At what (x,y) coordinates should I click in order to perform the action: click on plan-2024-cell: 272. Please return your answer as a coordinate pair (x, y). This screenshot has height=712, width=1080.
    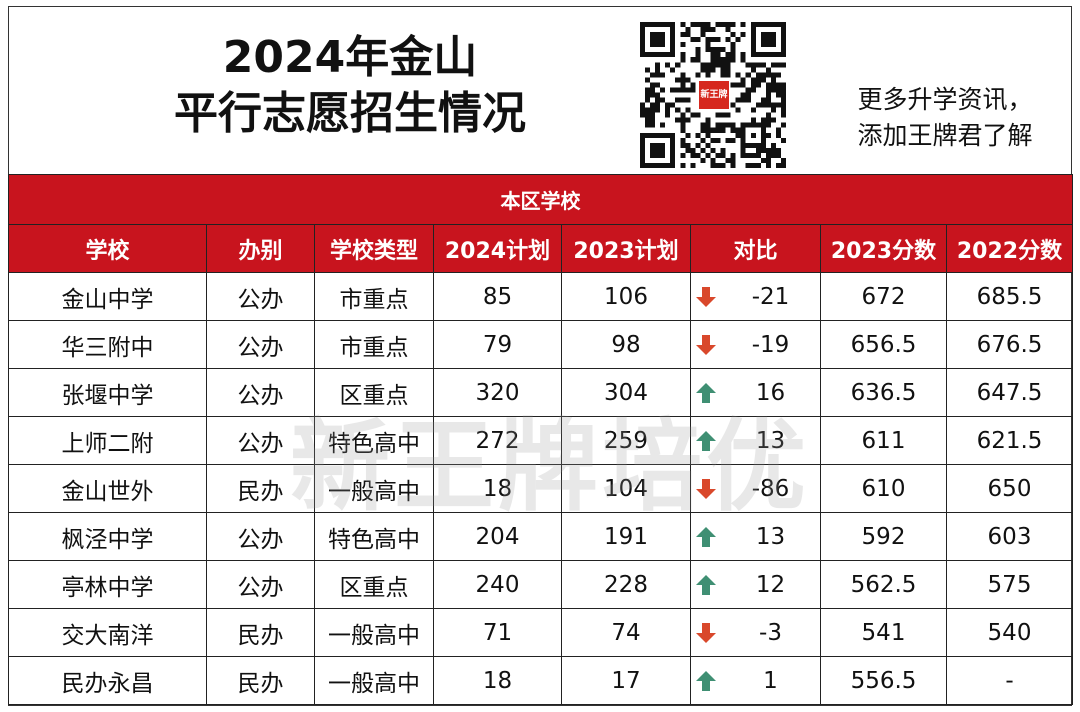
    Looking at the image, I should click on (497, 440).